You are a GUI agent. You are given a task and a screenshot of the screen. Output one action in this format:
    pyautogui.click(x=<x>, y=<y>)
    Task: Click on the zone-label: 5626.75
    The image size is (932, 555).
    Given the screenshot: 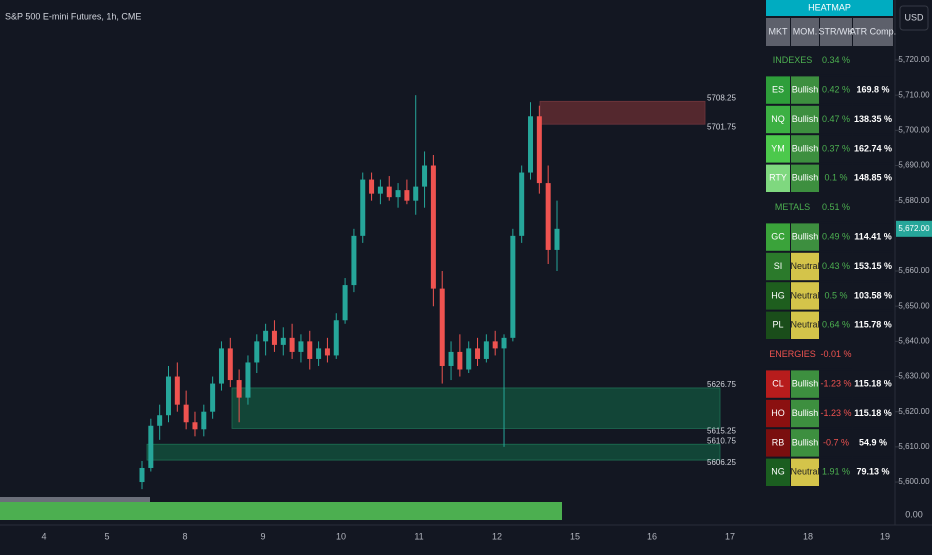 What is the action you would take?
    pyautogui.click(x=721, y=384)
    